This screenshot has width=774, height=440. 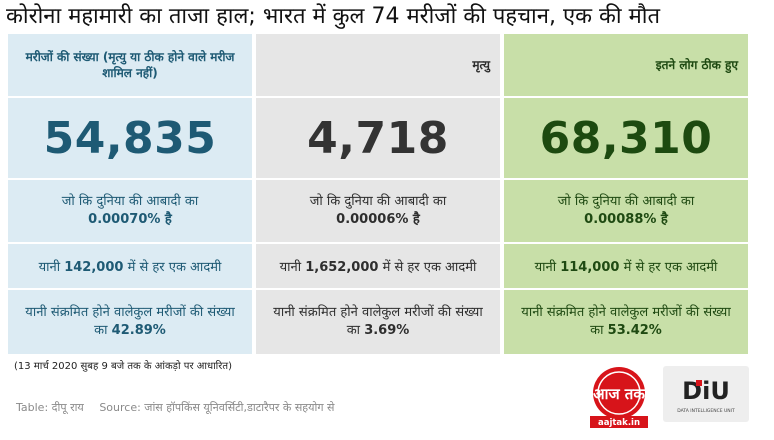 I want to click on pct-value: 0.00006% है, so click(x=378, y=219).